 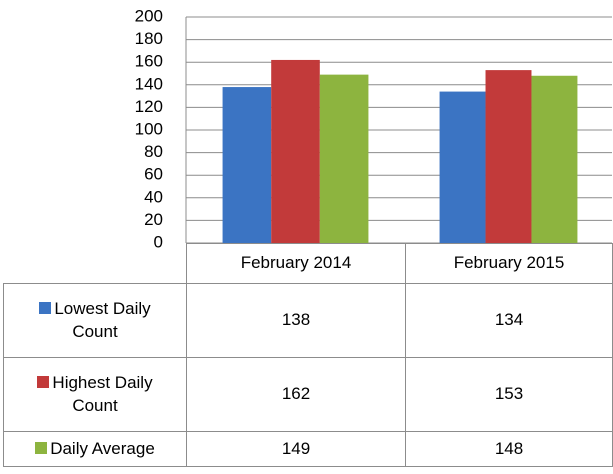 I want to click on legend-entry: Daily Average, so click(x=95, y=449).